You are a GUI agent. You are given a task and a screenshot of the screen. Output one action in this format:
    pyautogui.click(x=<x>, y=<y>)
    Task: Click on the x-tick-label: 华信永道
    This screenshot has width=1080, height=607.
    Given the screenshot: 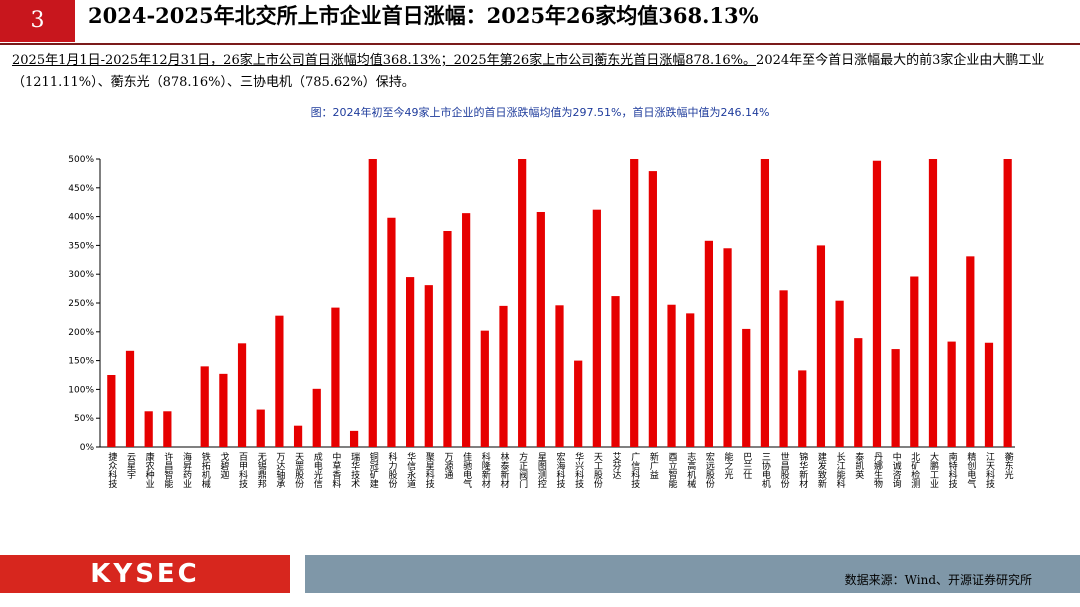 What is the action you would take?
    pyautogui.click(x=410, y=470)
    